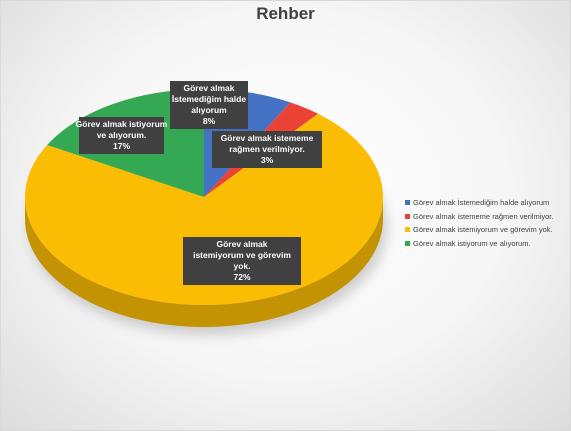 This screenshot has width=571, height=431. I want to click on data-label-text: 3%, so click(267, 160).